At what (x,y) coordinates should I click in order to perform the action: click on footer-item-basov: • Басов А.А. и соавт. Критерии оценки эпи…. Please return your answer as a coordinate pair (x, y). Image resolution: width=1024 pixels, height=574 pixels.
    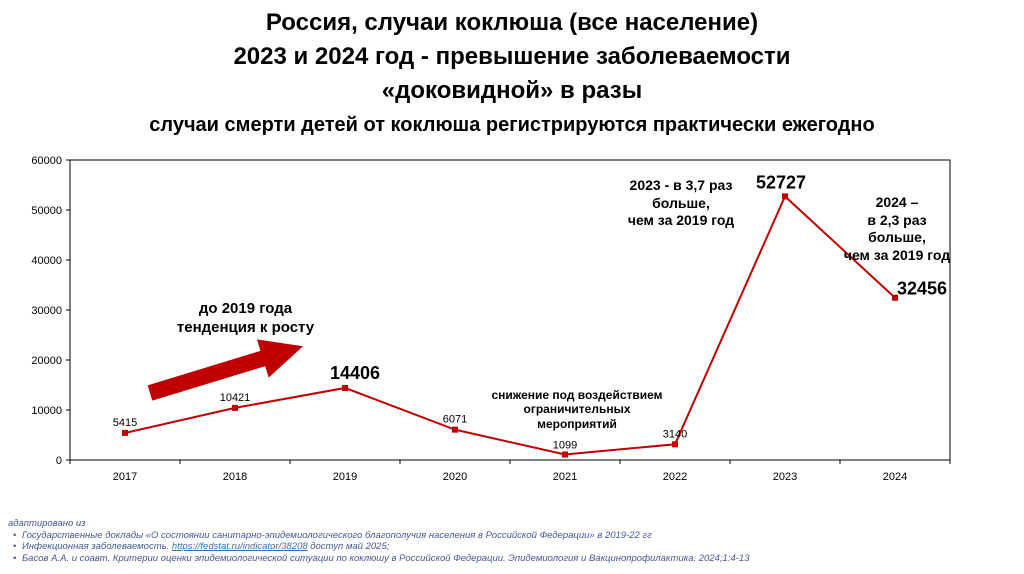
    Looking at the image, I should click on (510, 559).